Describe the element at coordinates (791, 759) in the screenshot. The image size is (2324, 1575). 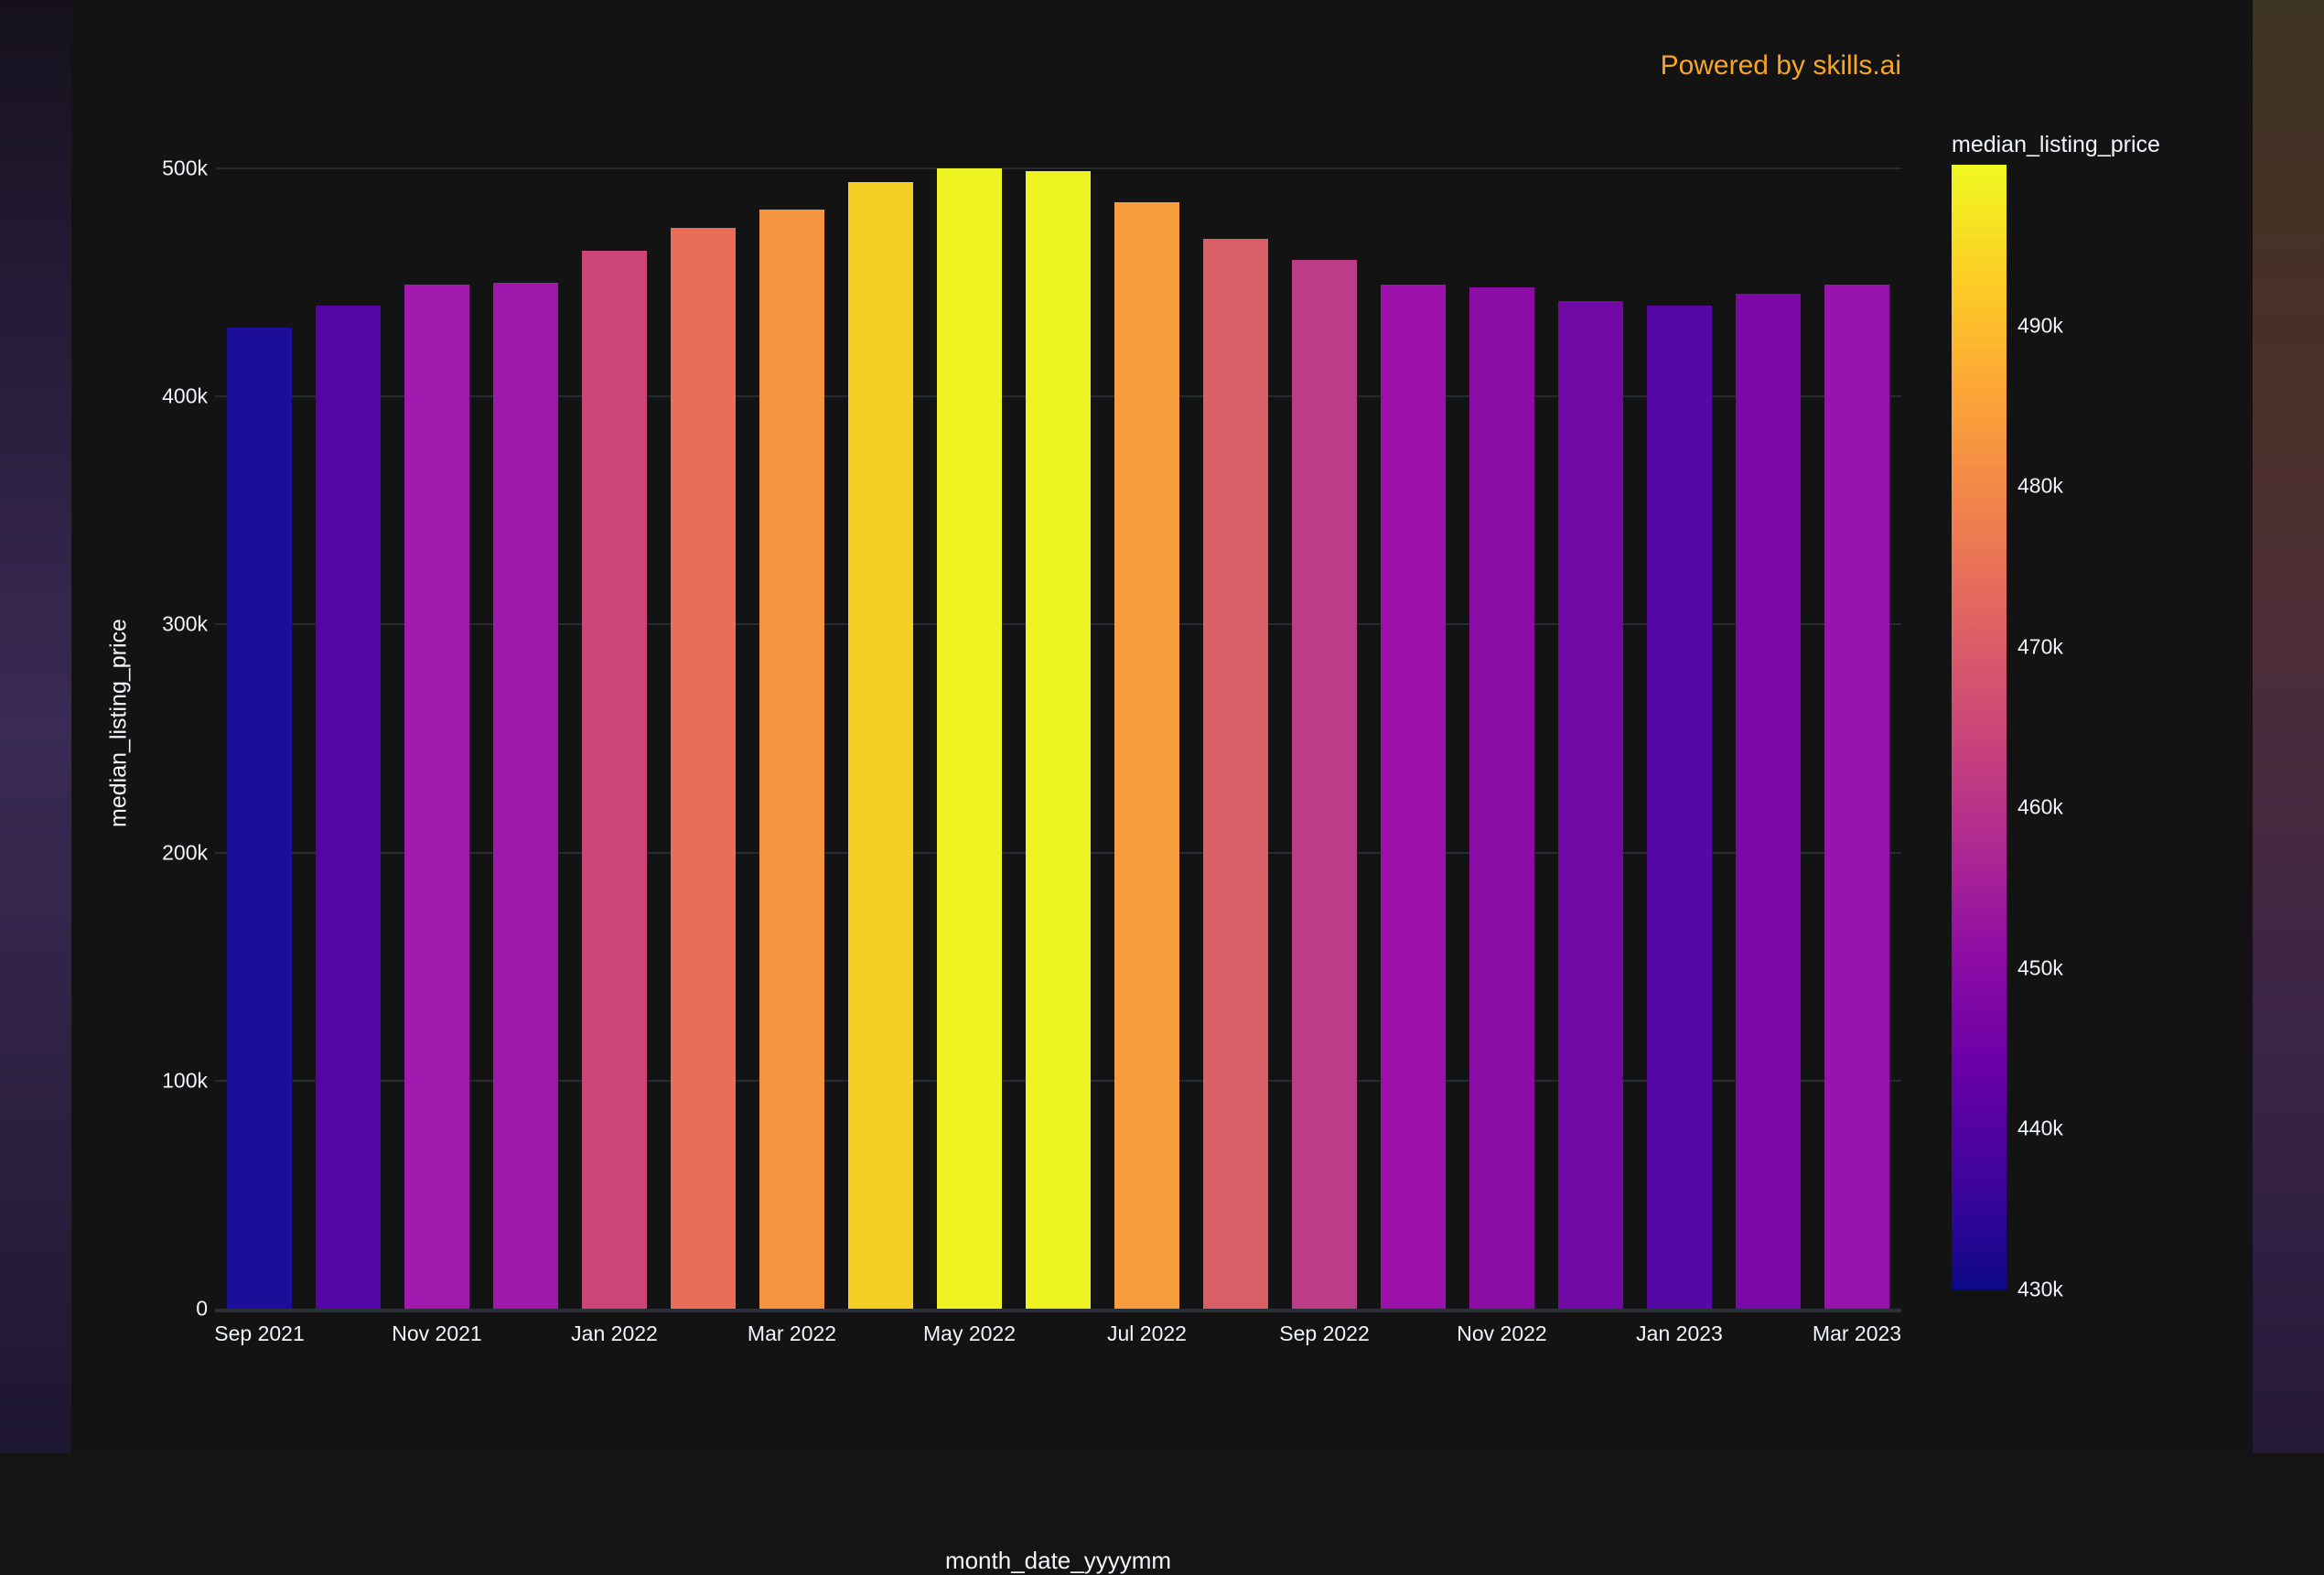
I see `bar-mar-2022` at that location.